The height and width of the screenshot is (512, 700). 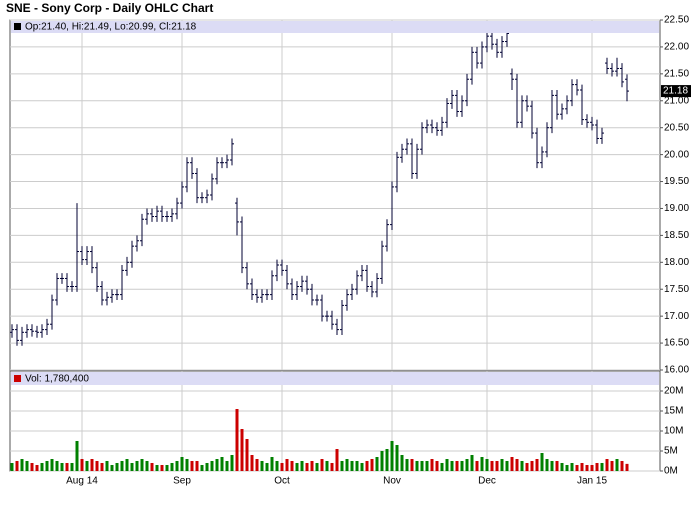 I want to click on x-tick-label: Aug 14, so click(x=82, y=481).